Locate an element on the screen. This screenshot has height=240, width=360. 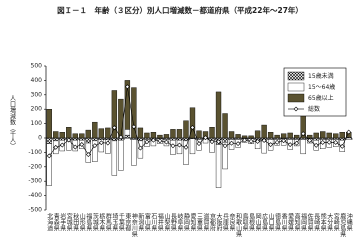
x-tick-label: 沖縄県 is located at coordinates (348, 222).